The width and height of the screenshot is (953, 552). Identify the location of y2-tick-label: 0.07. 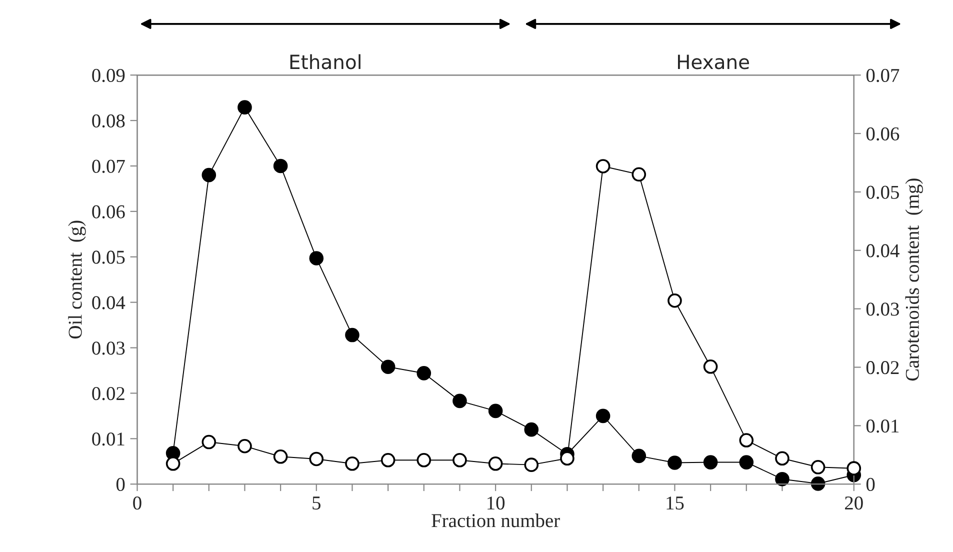
(883, 75).